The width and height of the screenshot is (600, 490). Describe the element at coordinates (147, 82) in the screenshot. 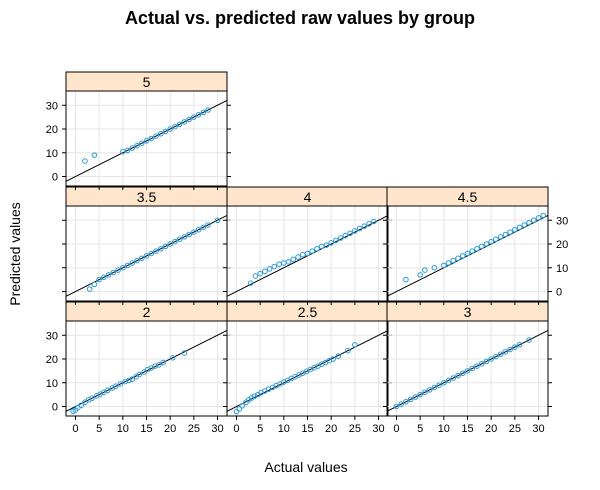

I see `strip-label: 5` at that location.